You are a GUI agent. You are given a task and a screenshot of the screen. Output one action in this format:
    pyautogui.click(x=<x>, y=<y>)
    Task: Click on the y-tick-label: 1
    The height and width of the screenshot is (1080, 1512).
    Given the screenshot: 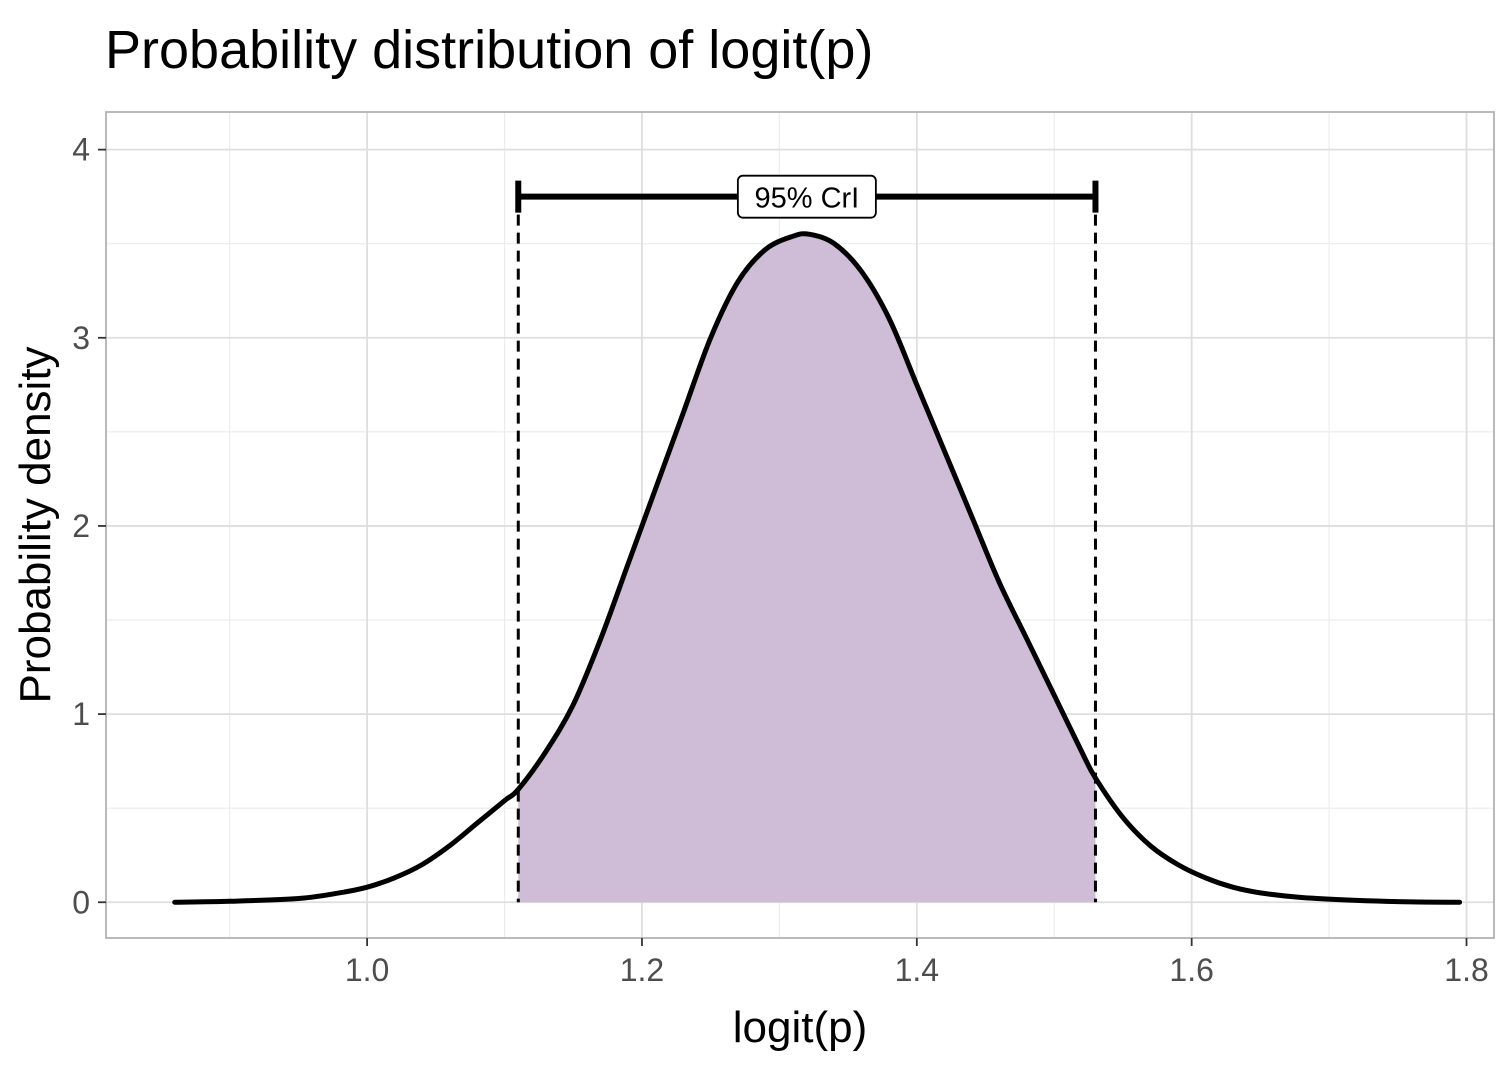 What is the action you would take?
    pyautogui.click(x=81, y=714)
    